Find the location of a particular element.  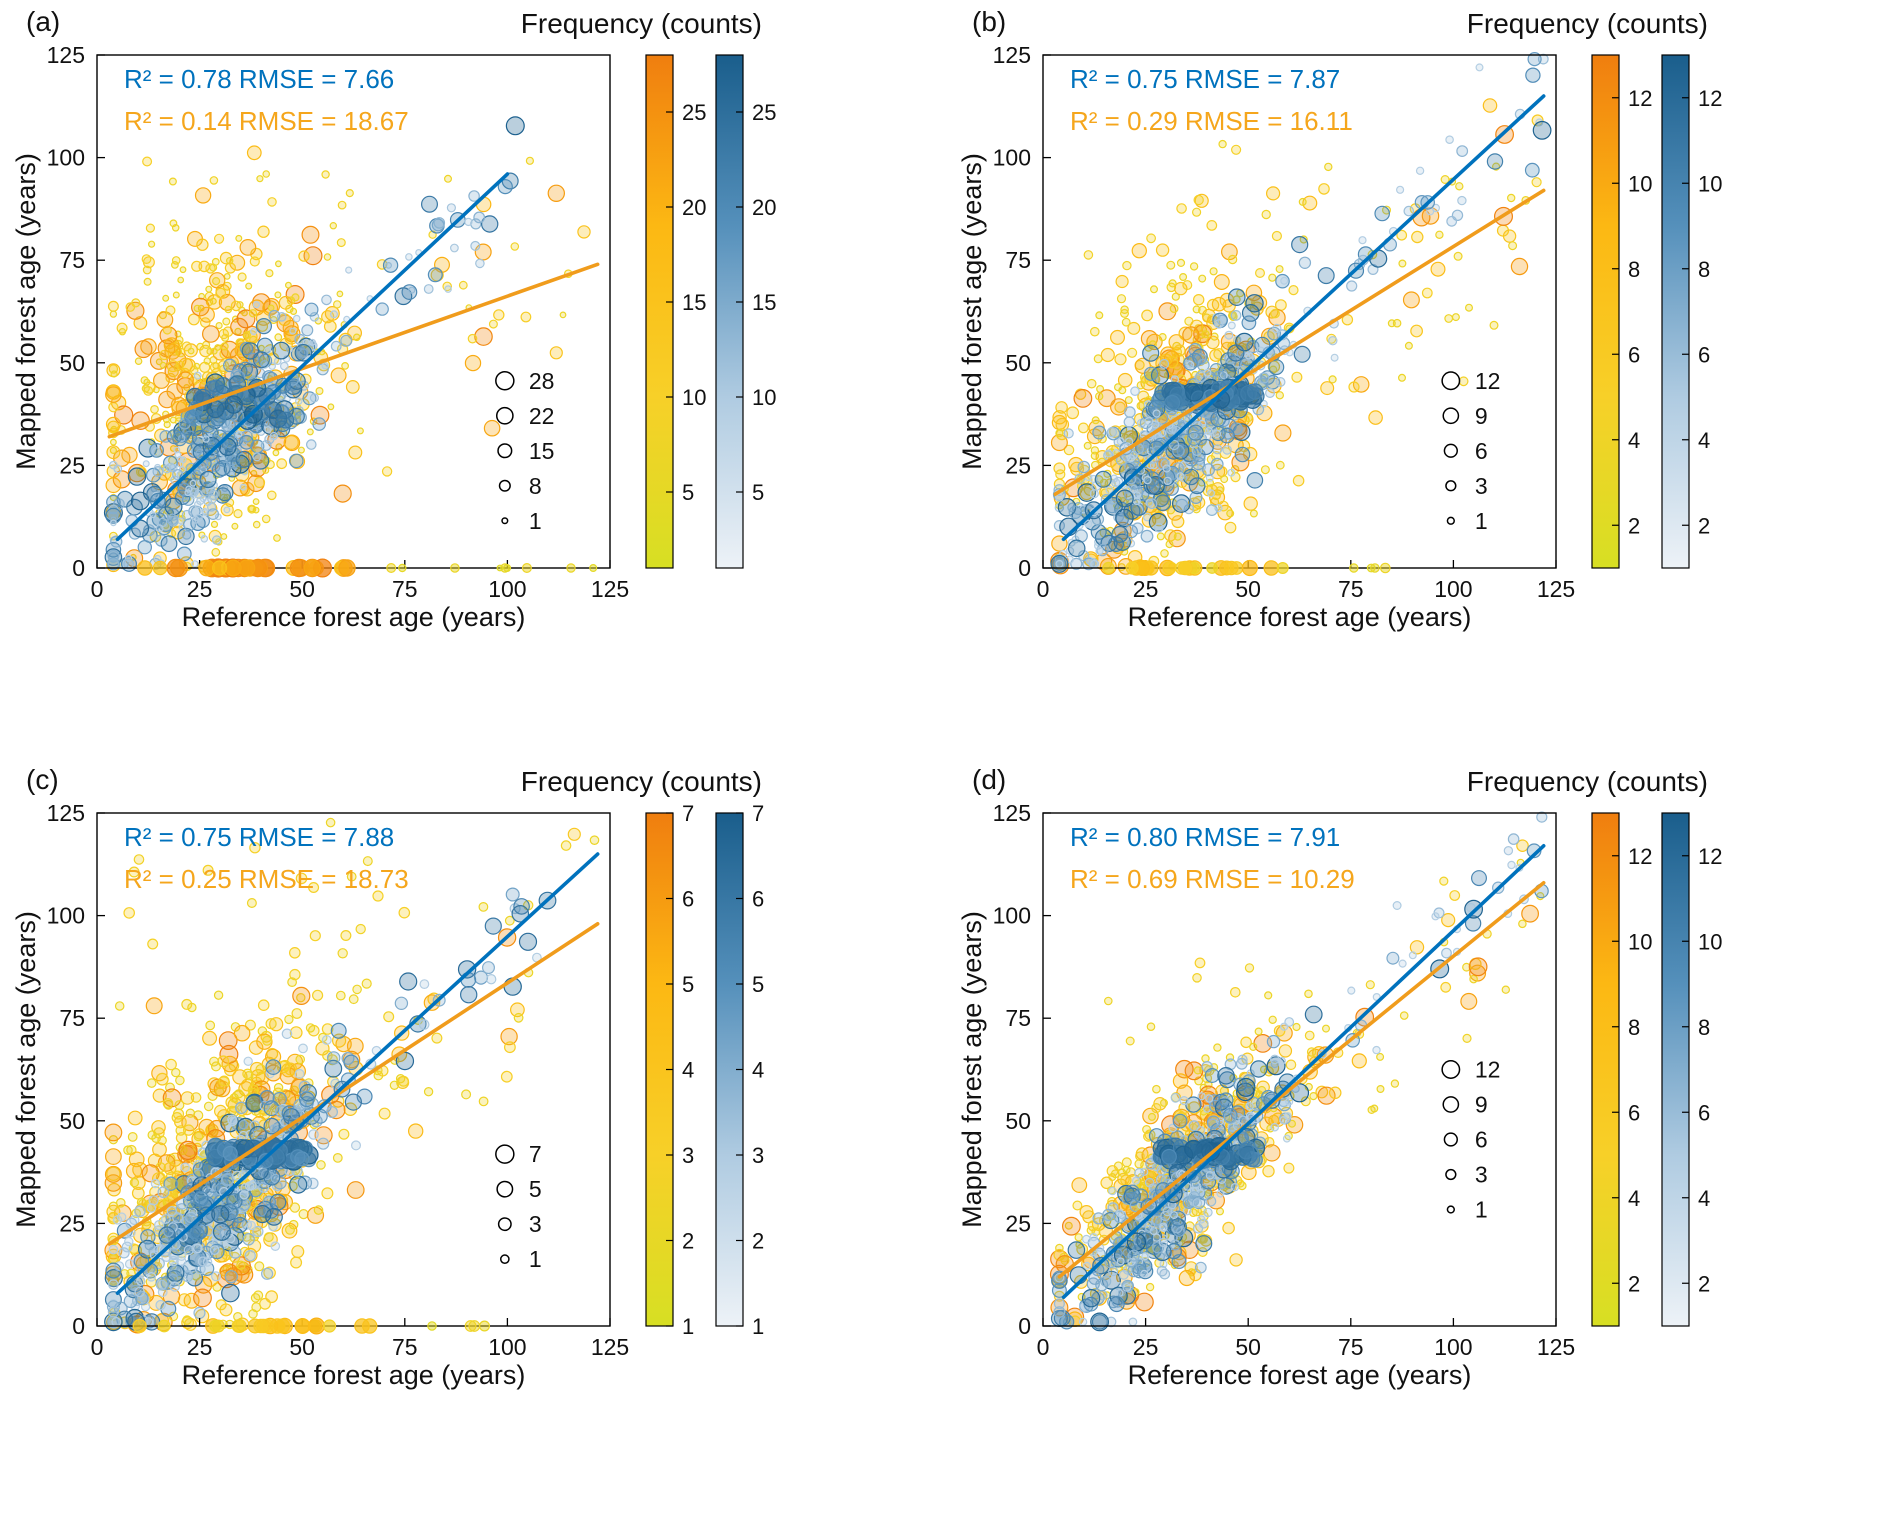

size-legend-value: 9 is located at coordinates (1481, 416).